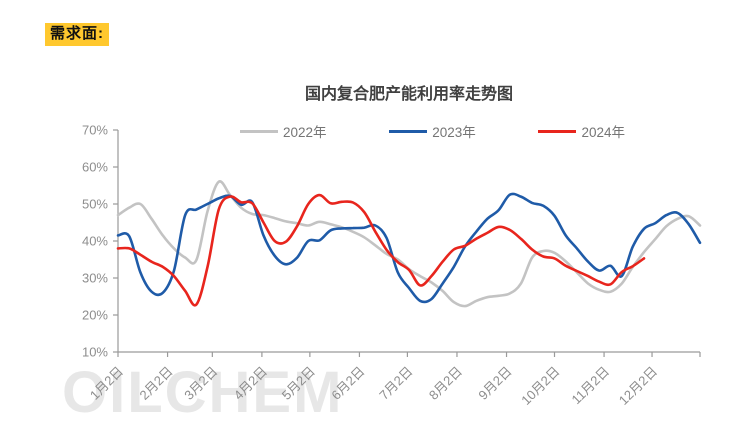 The width and height of the screenshot is (741, 447). I want to click on y-tick-label: 70%, so click(95, 130).